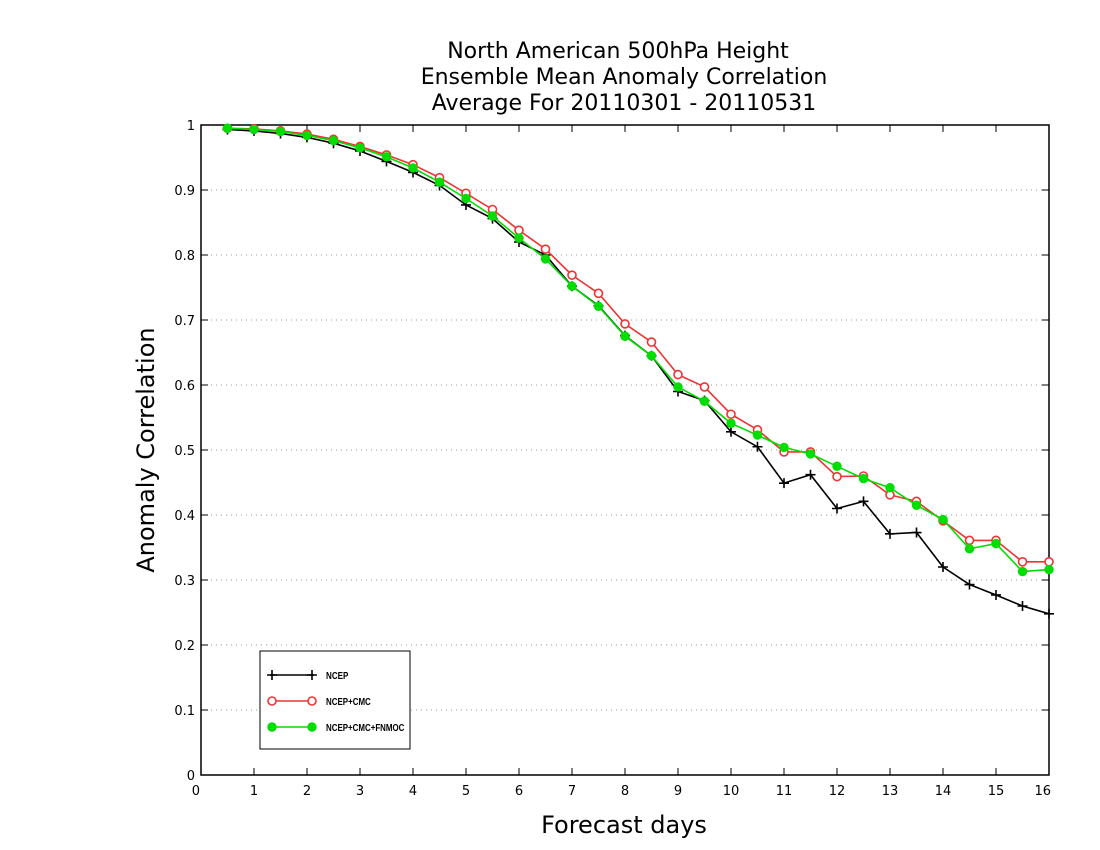 This screenshot has width=1100, height=850. I want to click on legend-entries: NCEP NCEP+CMC NCEP+CMC+FNMOC, so click(335, 702).